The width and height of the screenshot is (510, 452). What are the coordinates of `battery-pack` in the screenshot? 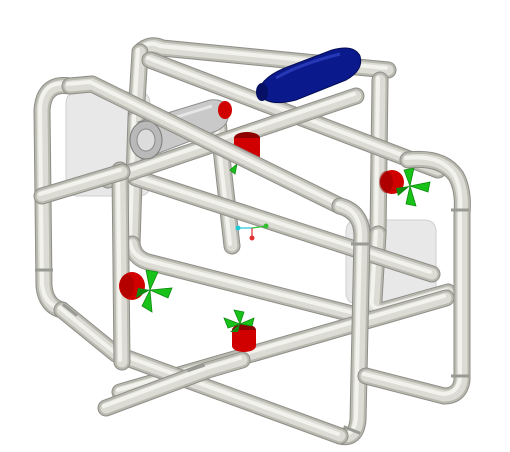 It's located at (309, 75).